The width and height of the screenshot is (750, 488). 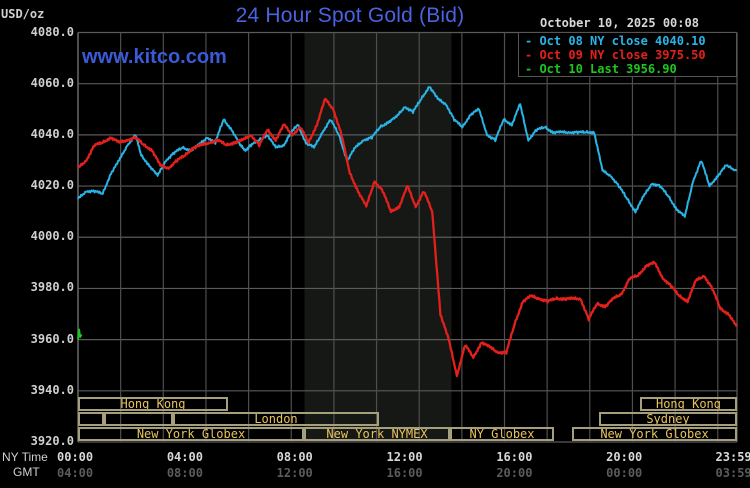 What do you see at coordinates (184, 473) in the screenshot?
I see `x-tick-gmt-label: 08:00` at bounding box center [184, 473].